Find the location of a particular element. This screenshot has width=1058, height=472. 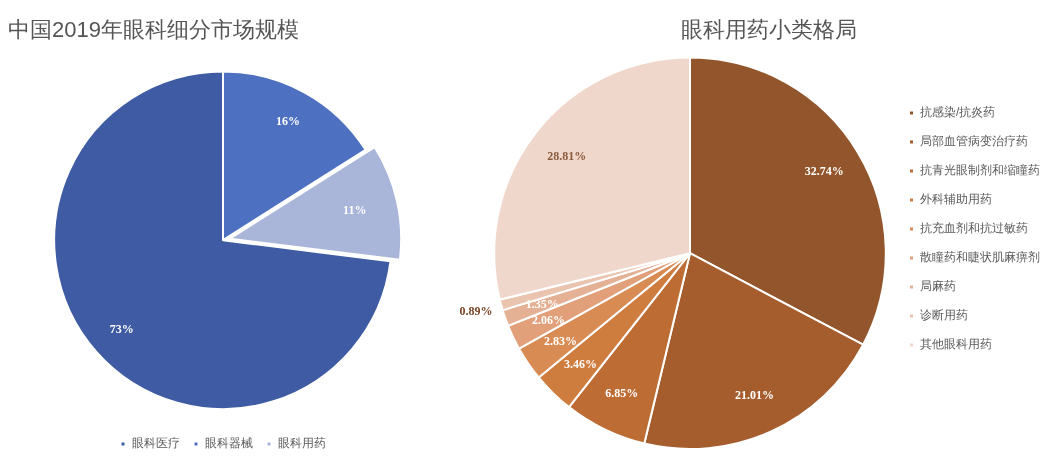

legend-label: 诊断用药 is located at coordinates (944, 315).